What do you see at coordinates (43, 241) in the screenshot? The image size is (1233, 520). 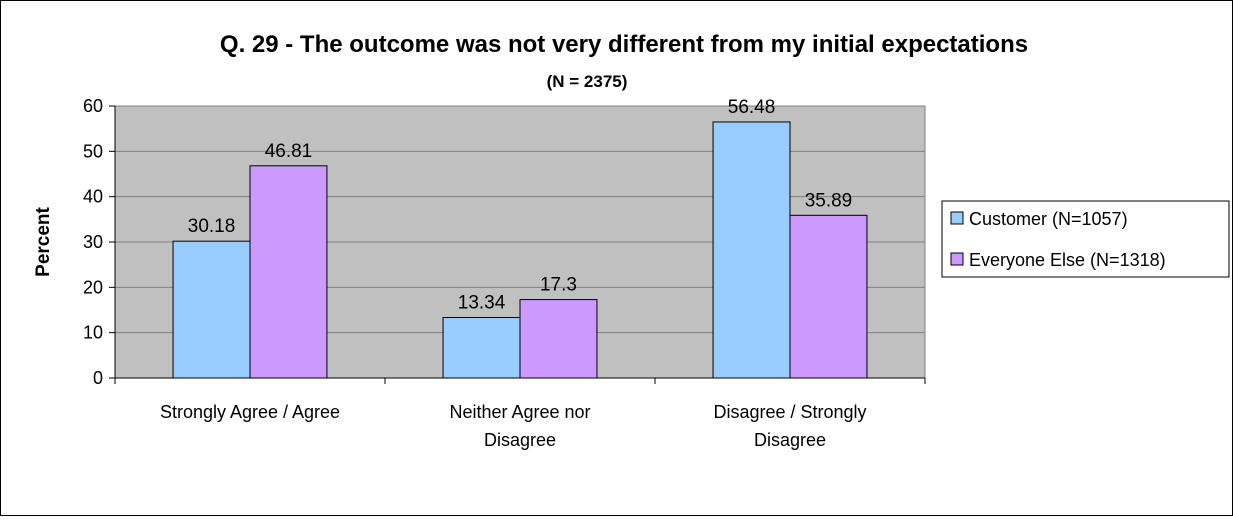 I see `y-axis-label: Percent` at bounding box center [43, 241].